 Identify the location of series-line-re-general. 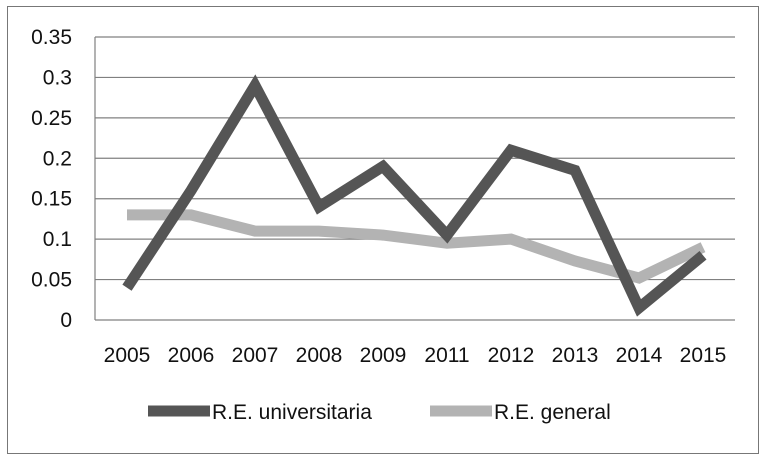
(416, 246).